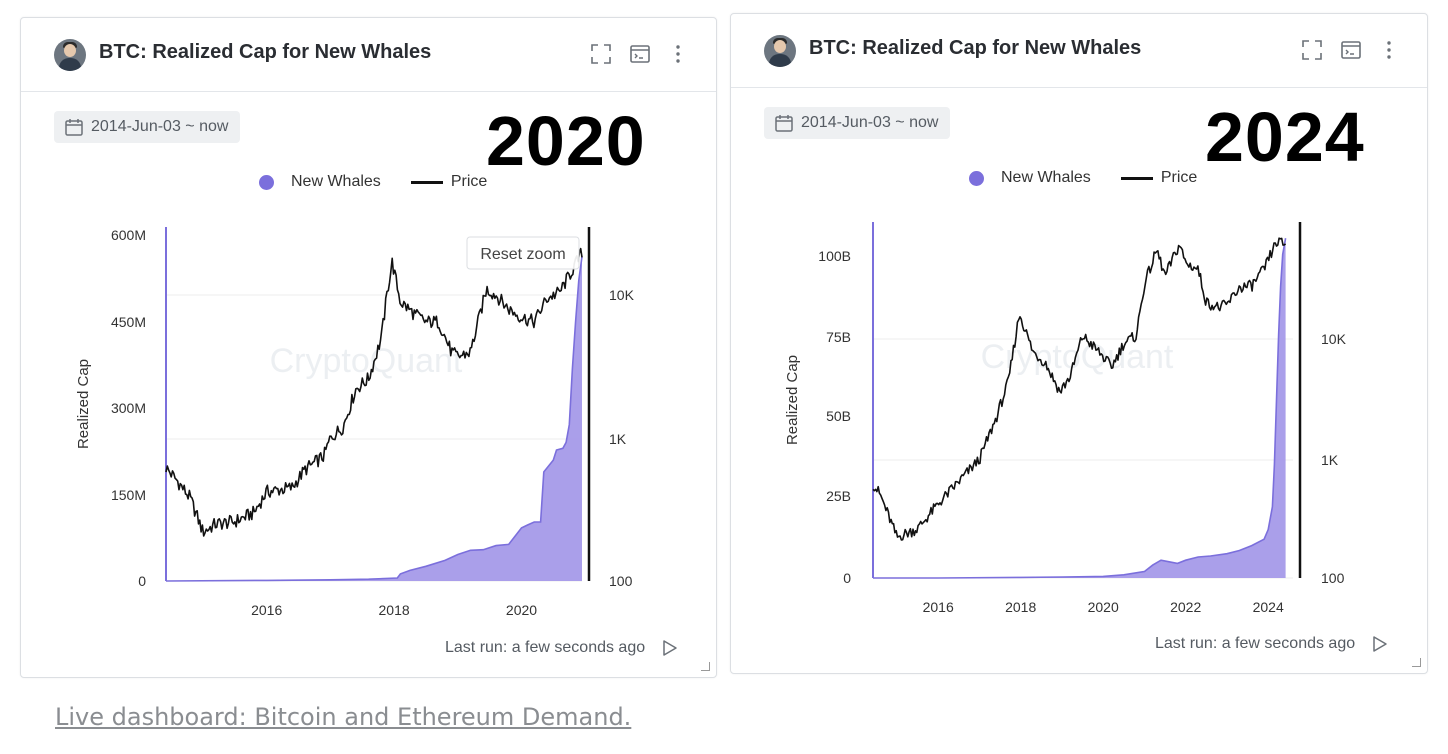  What do you see at coordinates (128, 408) in the screenshot?
I see `y-tick-label: 300M` at bounding box center [128, 408].